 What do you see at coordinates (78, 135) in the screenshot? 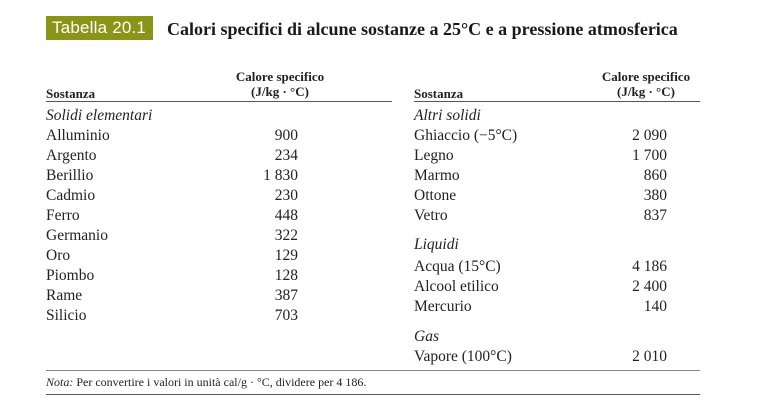
I see `left-row-name: Alluminio` at bounding box center [78, 135].